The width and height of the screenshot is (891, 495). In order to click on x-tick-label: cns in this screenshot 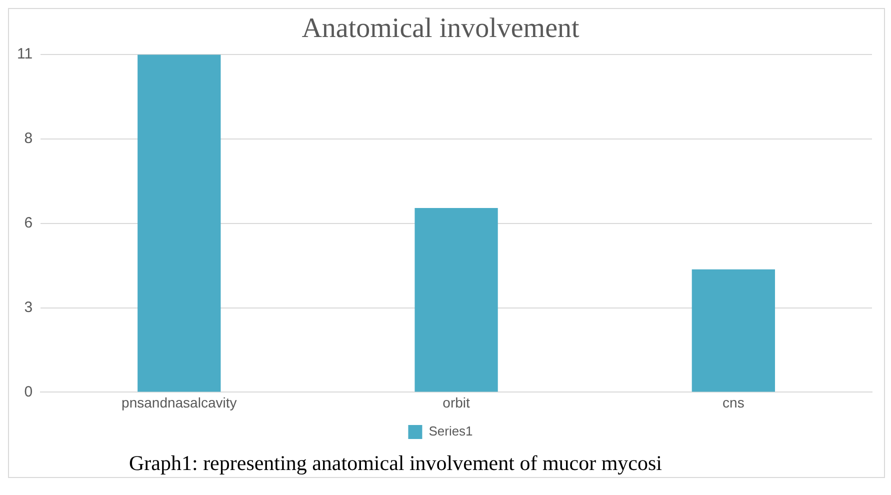, I will do `click(733, 402)`.